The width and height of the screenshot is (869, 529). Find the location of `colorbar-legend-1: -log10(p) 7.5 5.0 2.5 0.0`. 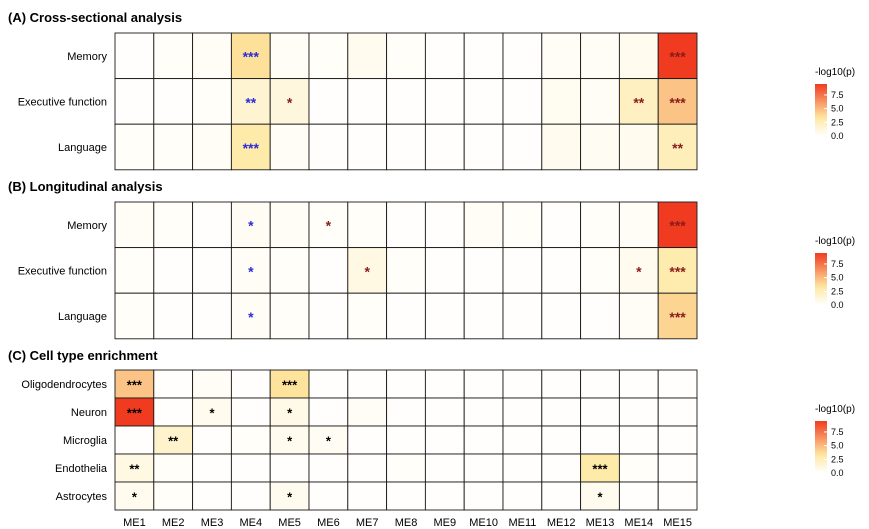

colorbar-legend-1: -log10(p) 7.5 5.0 2.5 0.0 is located at coordinates (835, 104).